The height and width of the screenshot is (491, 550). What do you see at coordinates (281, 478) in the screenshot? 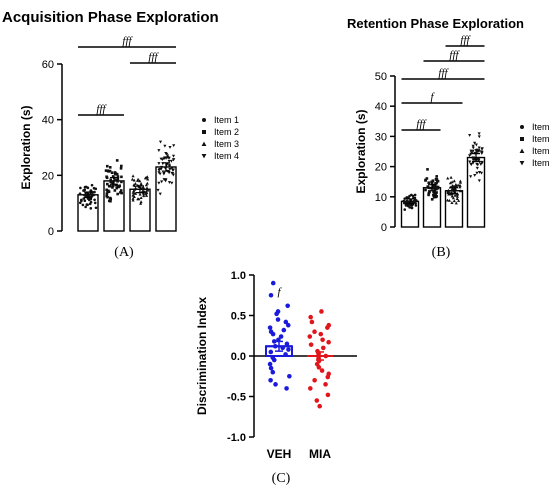
I see `panel-label: (C)` at bounding box center [281, 478].